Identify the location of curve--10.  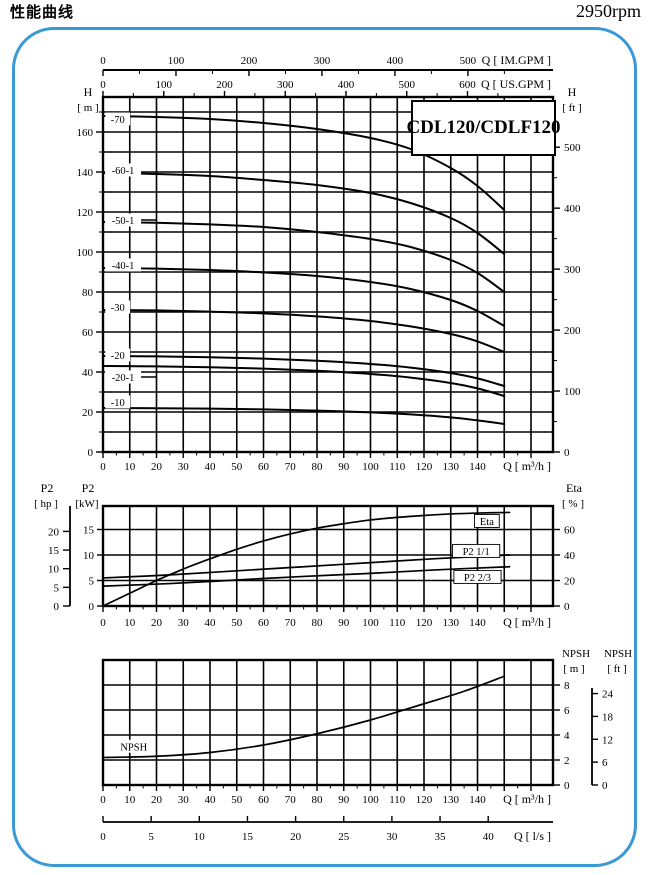
(304, 416).